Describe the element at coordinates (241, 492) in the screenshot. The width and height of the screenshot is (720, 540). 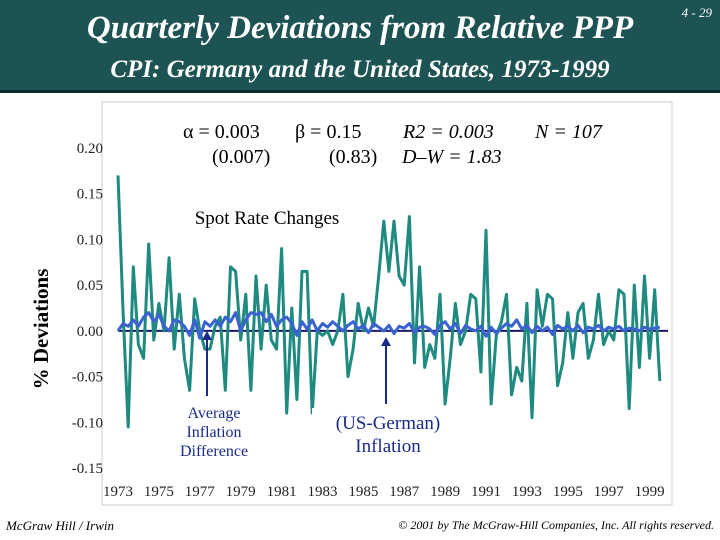
I see `x-tick-label: 1979` at that location.